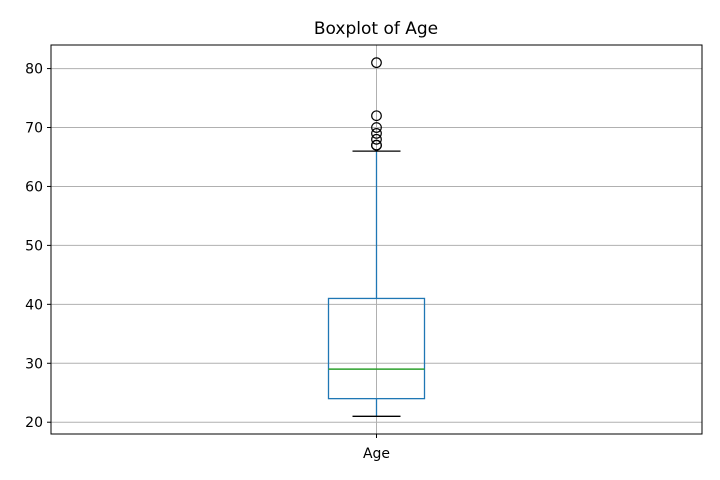  What do you see at coordinates (34, 70) in the screenshot?
I see `y-tick-label-80: 80` at bounding box center [34, 70].